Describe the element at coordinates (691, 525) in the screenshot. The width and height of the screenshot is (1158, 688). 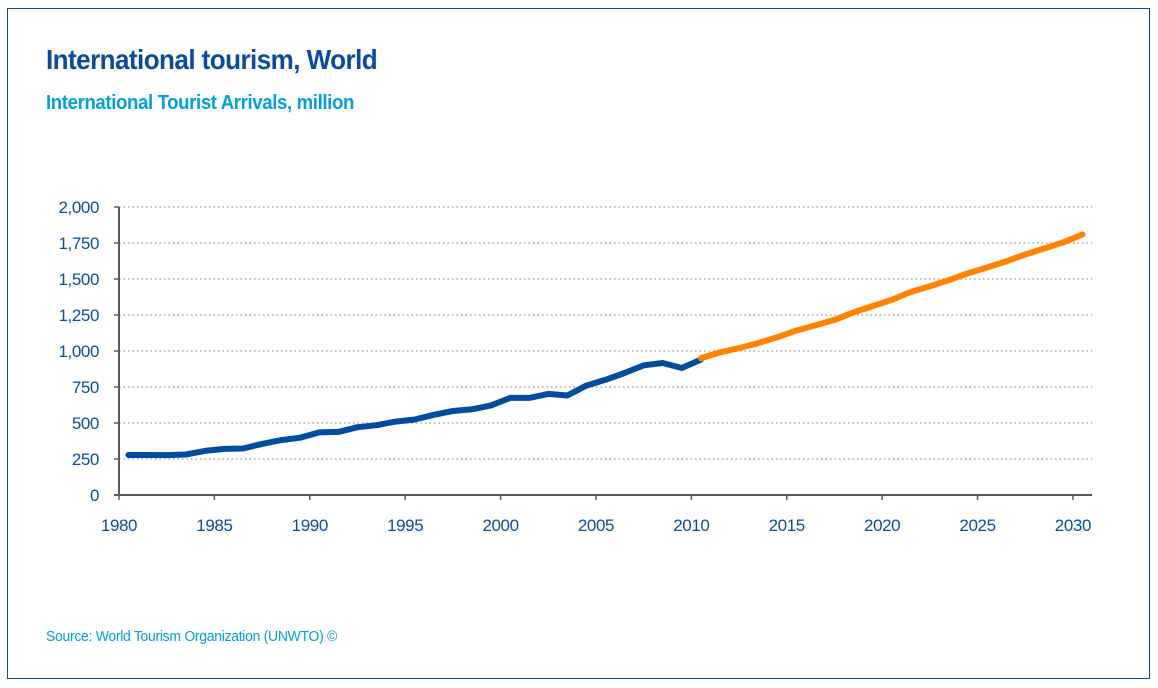
I see `x-tick-label: 2010` at that location.